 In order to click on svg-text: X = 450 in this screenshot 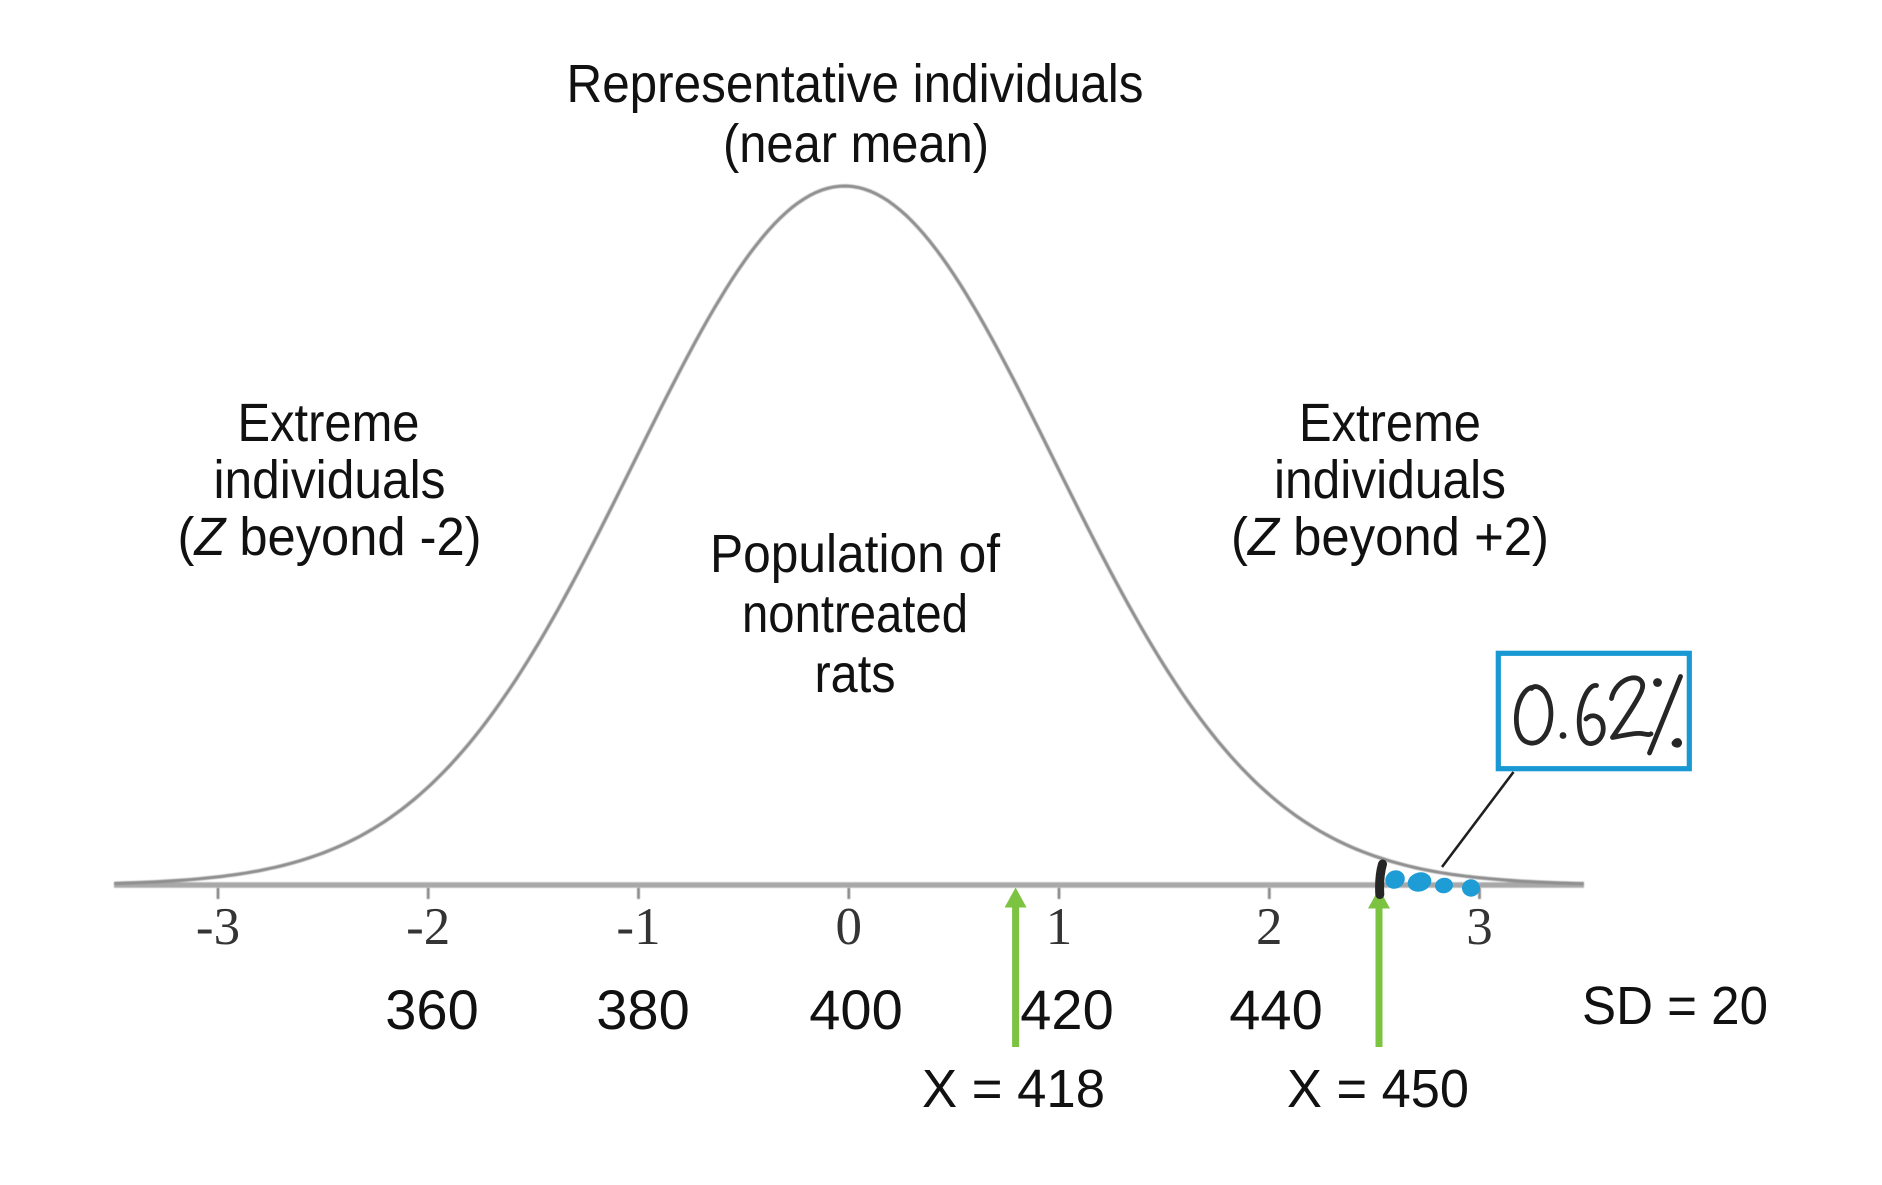, I will do `click(1378, 1089)`.